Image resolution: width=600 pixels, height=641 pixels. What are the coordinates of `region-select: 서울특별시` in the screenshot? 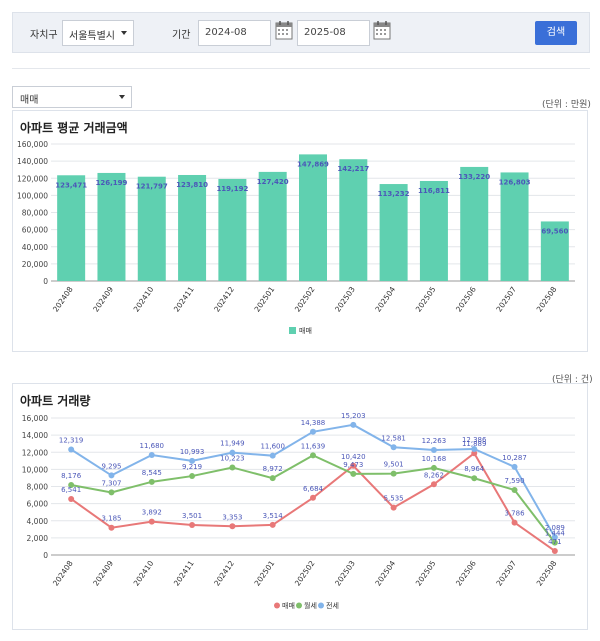 It's located at (98, 33).